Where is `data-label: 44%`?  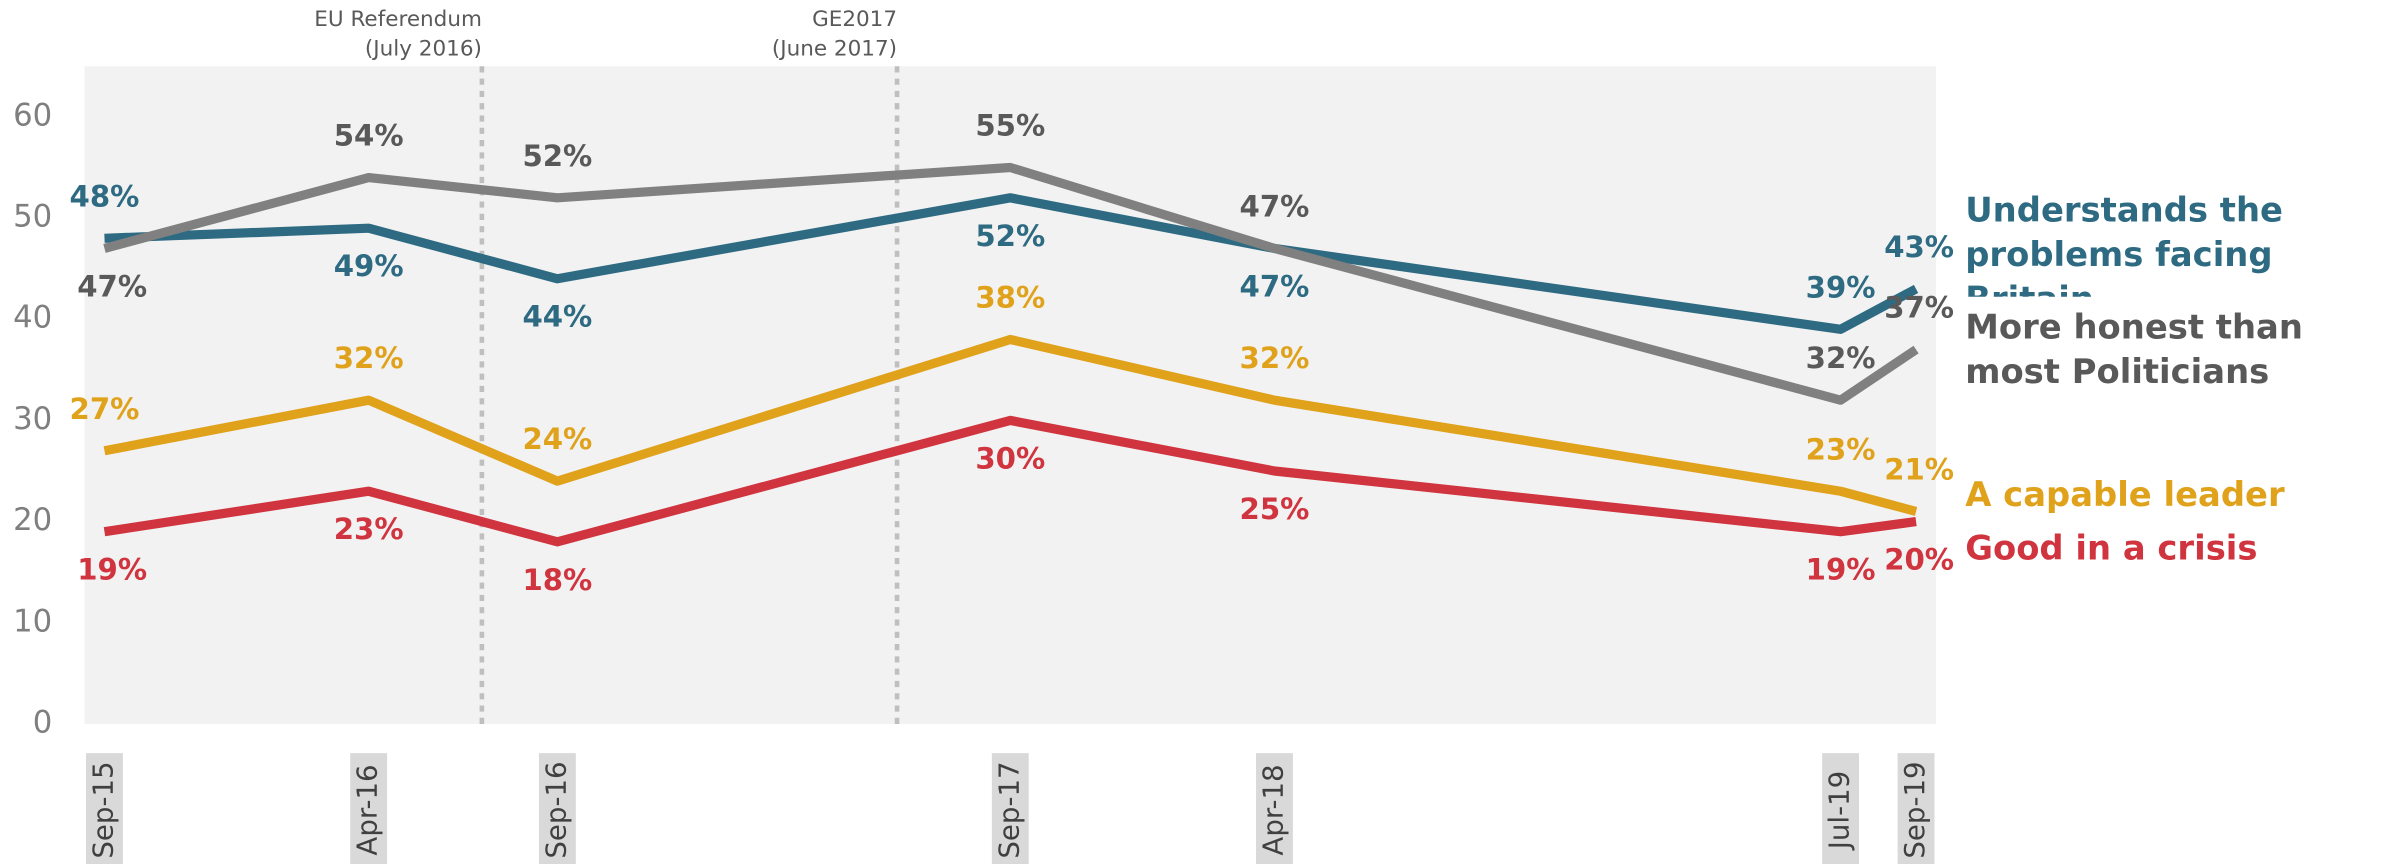
data-label: 44% is located at coordinates (557, 317).